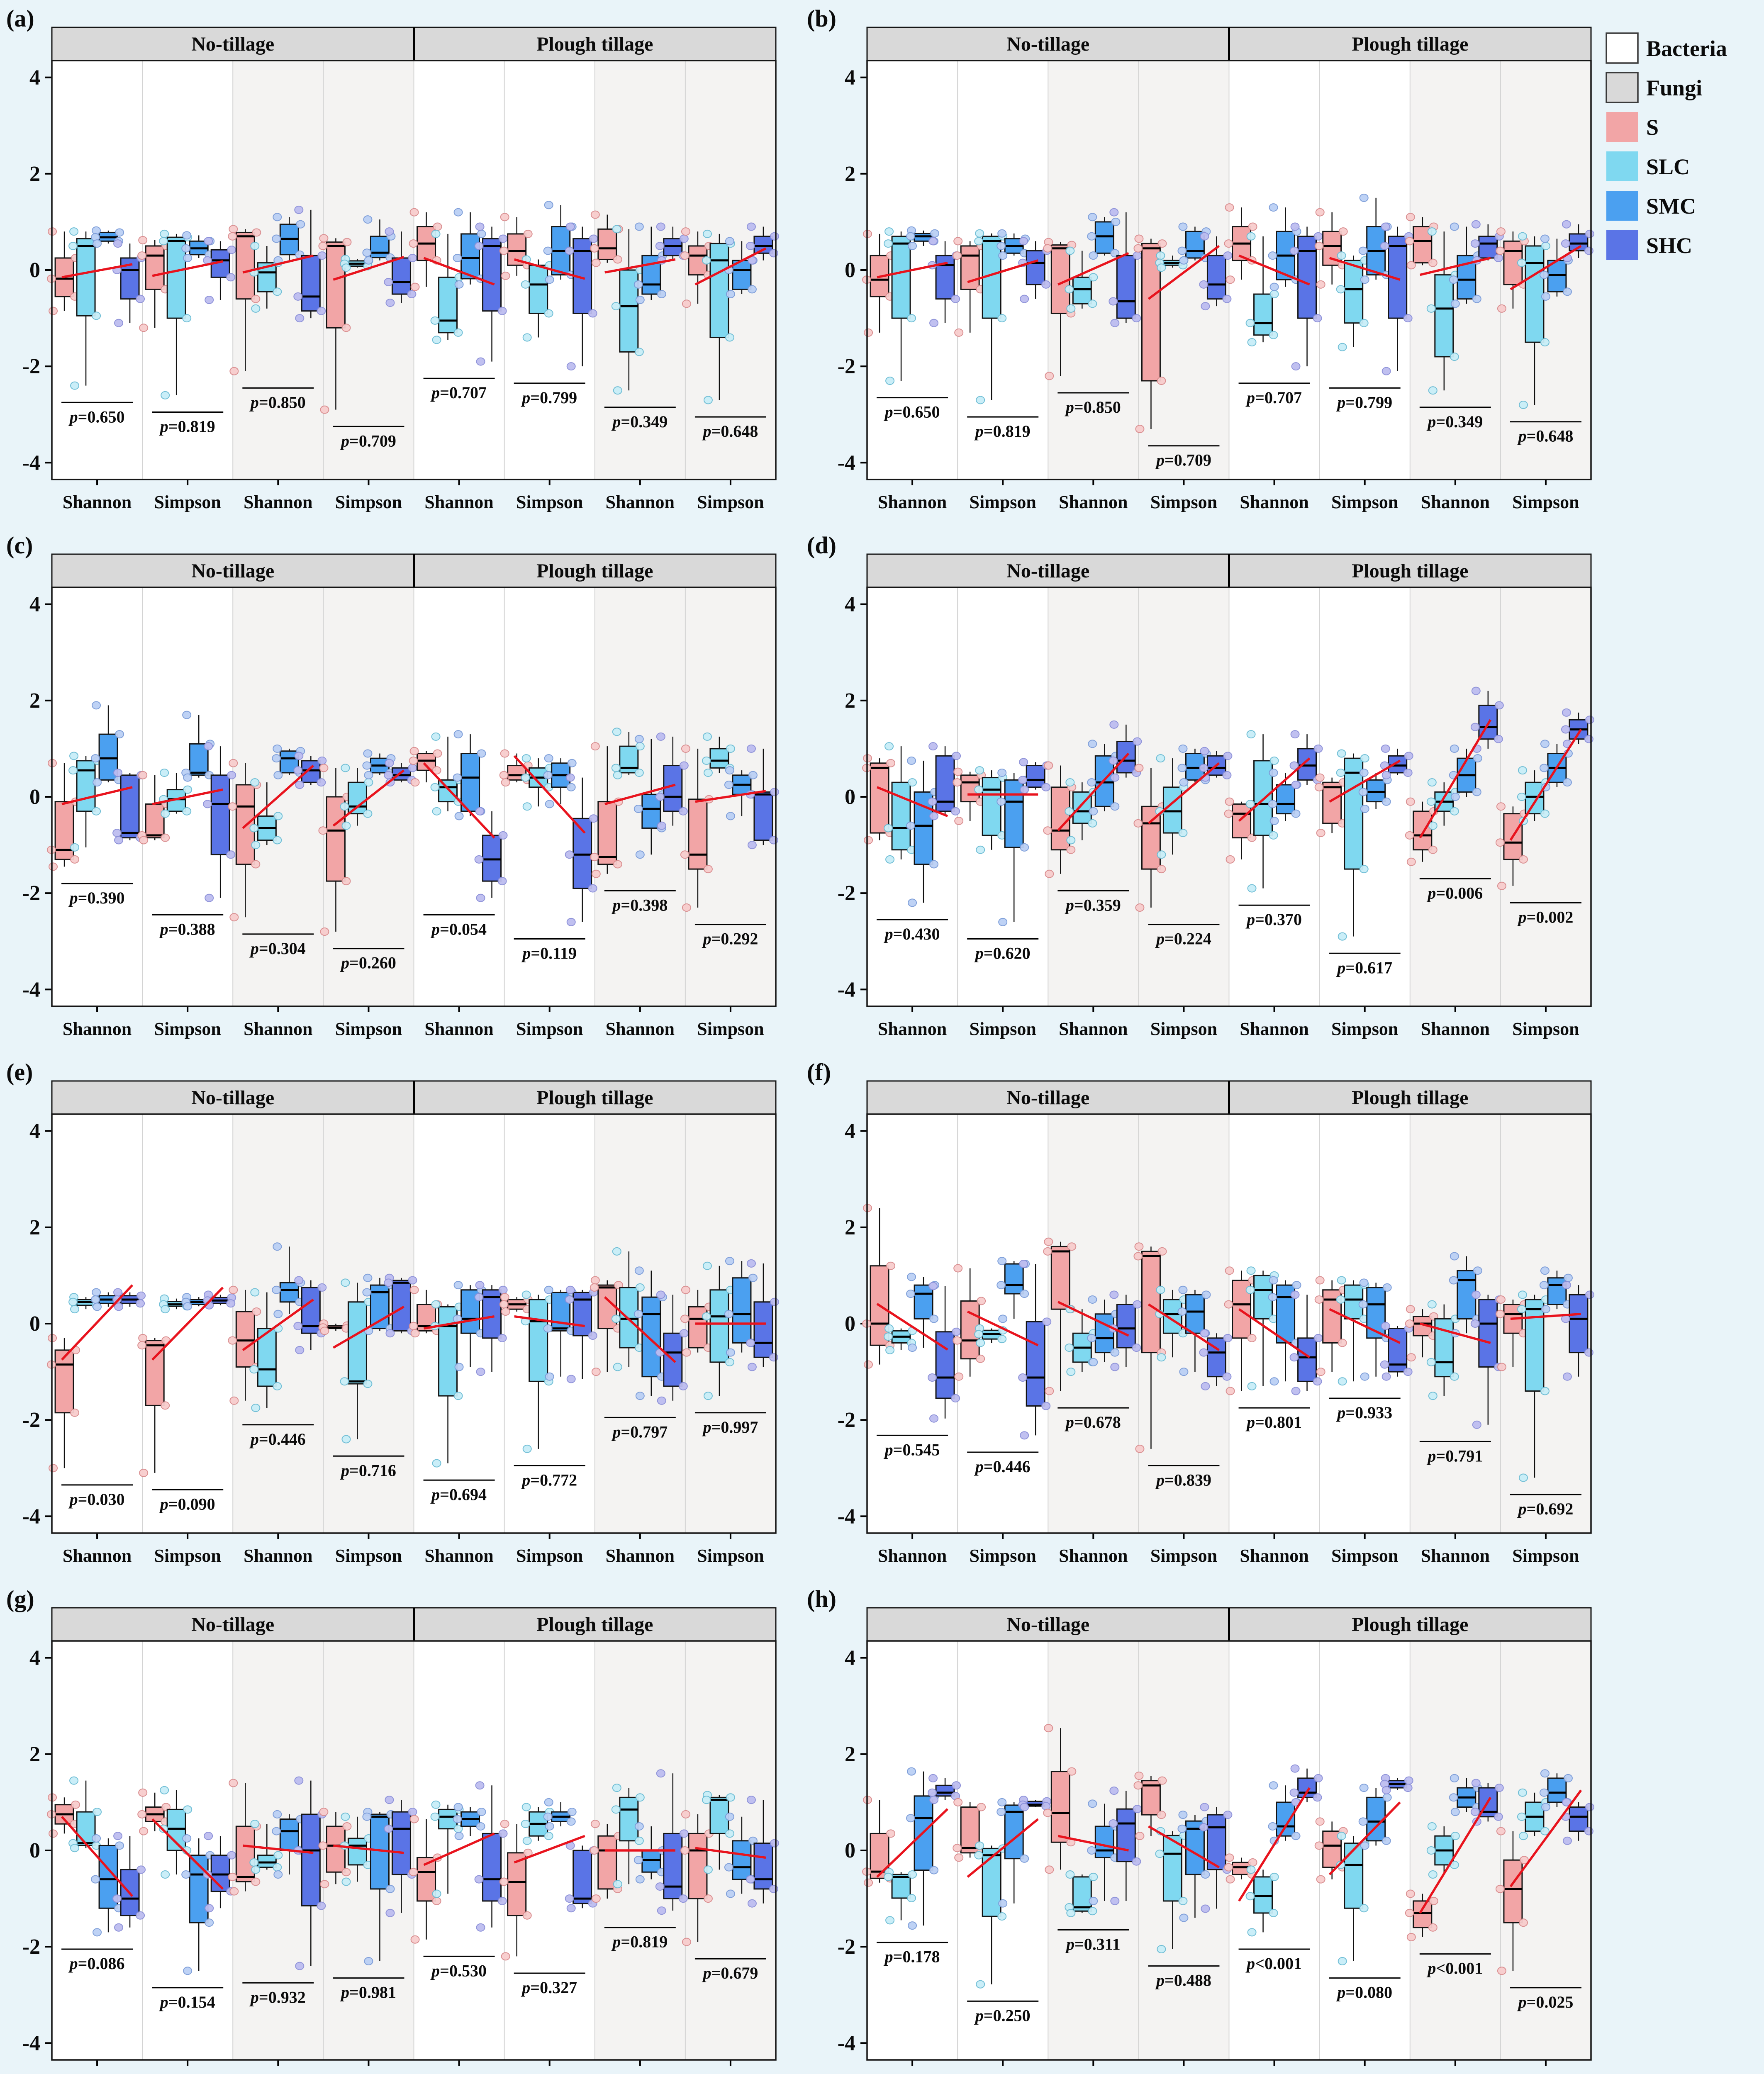 The width and height of the screenshot is (1764, 2074). Describe the element at coordinates (480, 361) in the screenshot. I see `panel-a-g4-SHC-data-point` at that location.